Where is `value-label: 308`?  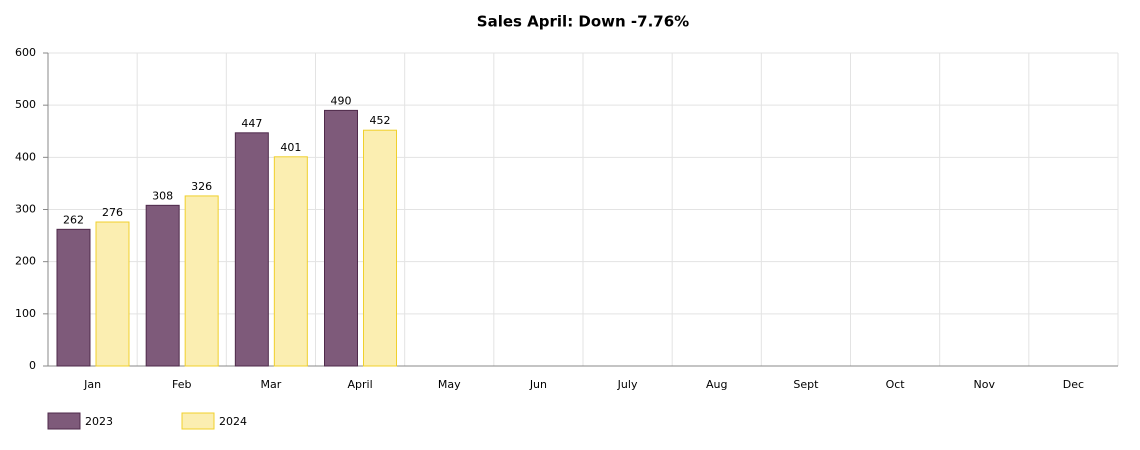
value-label: 308 is located at coordinates (162, 195).